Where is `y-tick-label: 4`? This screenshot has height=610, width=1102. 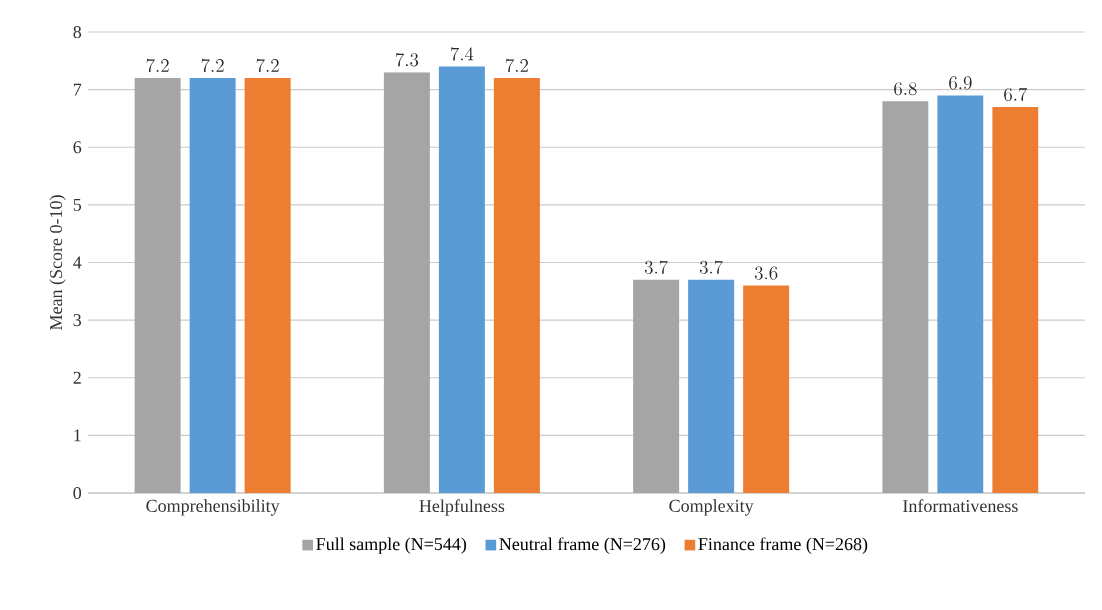
y-tick-label: 4 is located at coordinates (77, 262).